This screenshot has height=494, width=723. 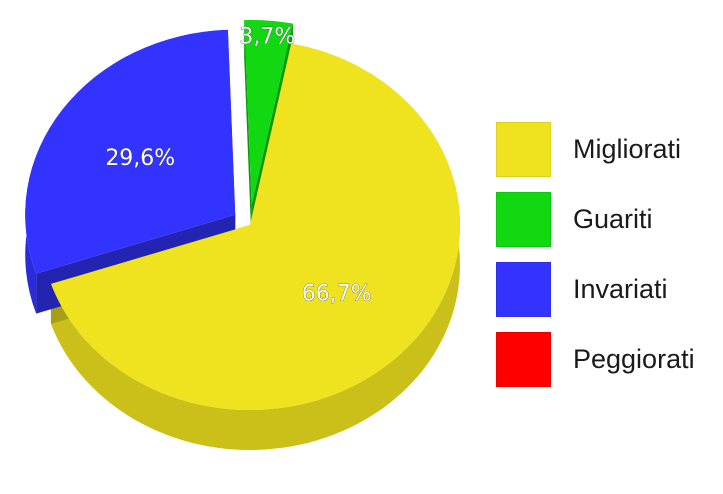 What do you see at coordinates (523, 289) in the screenshot?
I see `legend-swatch-invariati` at bounding box center [523, 289].